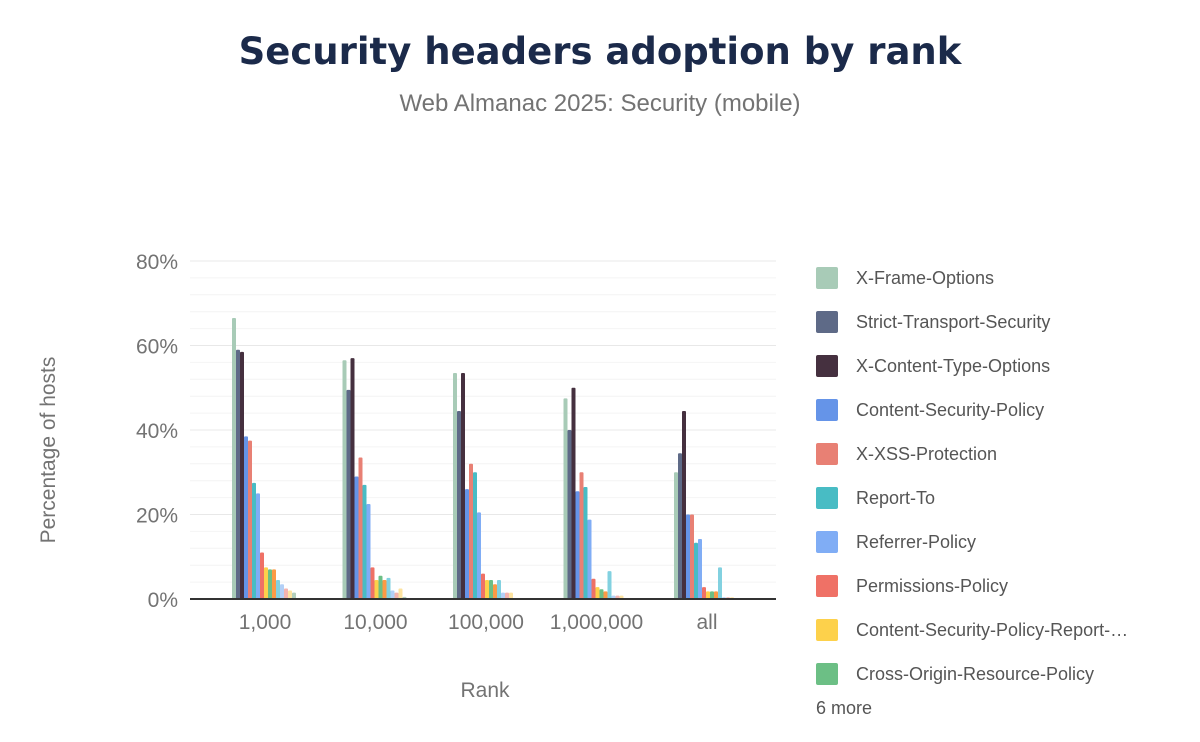 This screenshot has height=742, width=1200. I want to click on y-axis-label: Percentage of hosts, so click(48, 450).